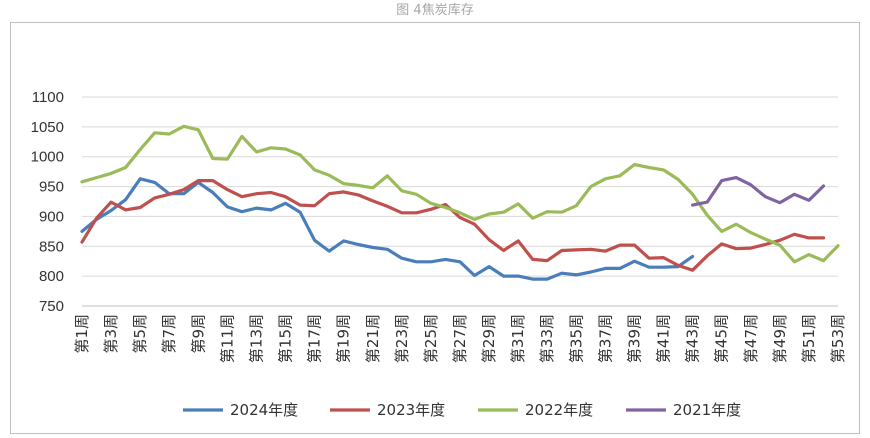 The width and height of the screenshot is (870, 438). I want to click on x-tick-label: 第27周, so click(460, 338).